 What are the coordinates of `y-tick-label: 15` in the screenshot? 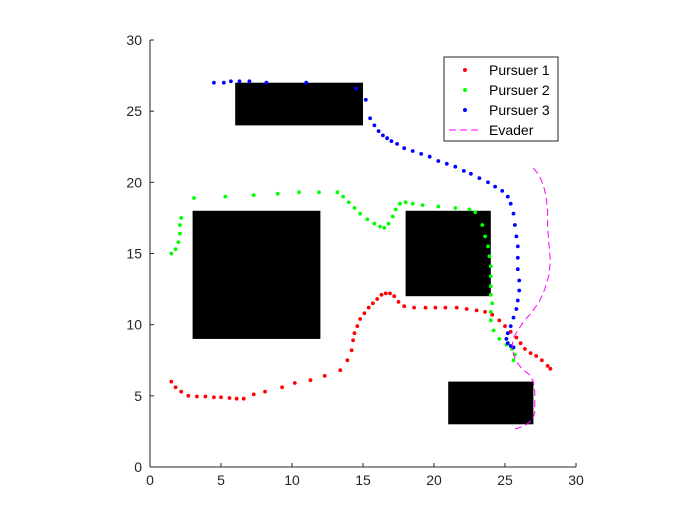 It's located at (134, 254).